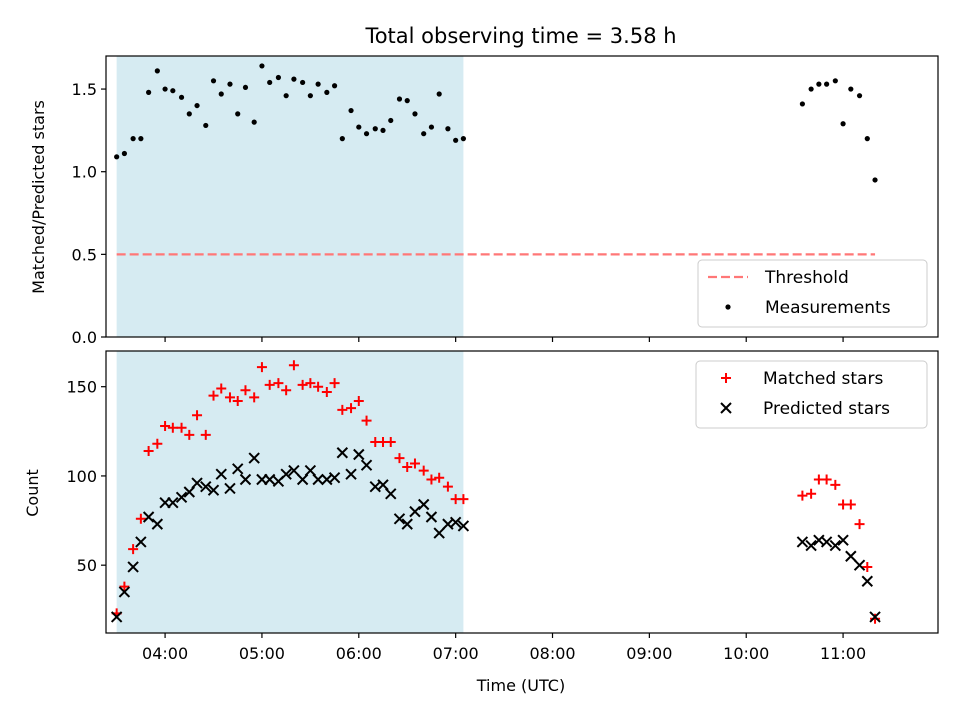 This screenshot has height=720, width=960. I want to click on bottom-panel-highlight-span, so click(290, 492).